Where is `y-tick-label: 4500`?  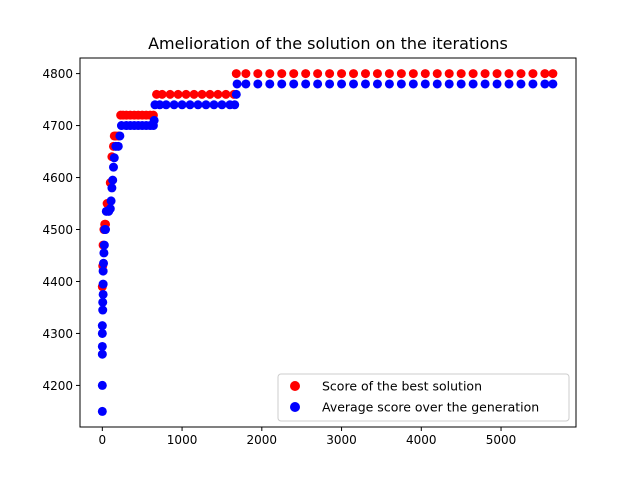
y-tick-label: 4500 is located at coordinates (57, 230).